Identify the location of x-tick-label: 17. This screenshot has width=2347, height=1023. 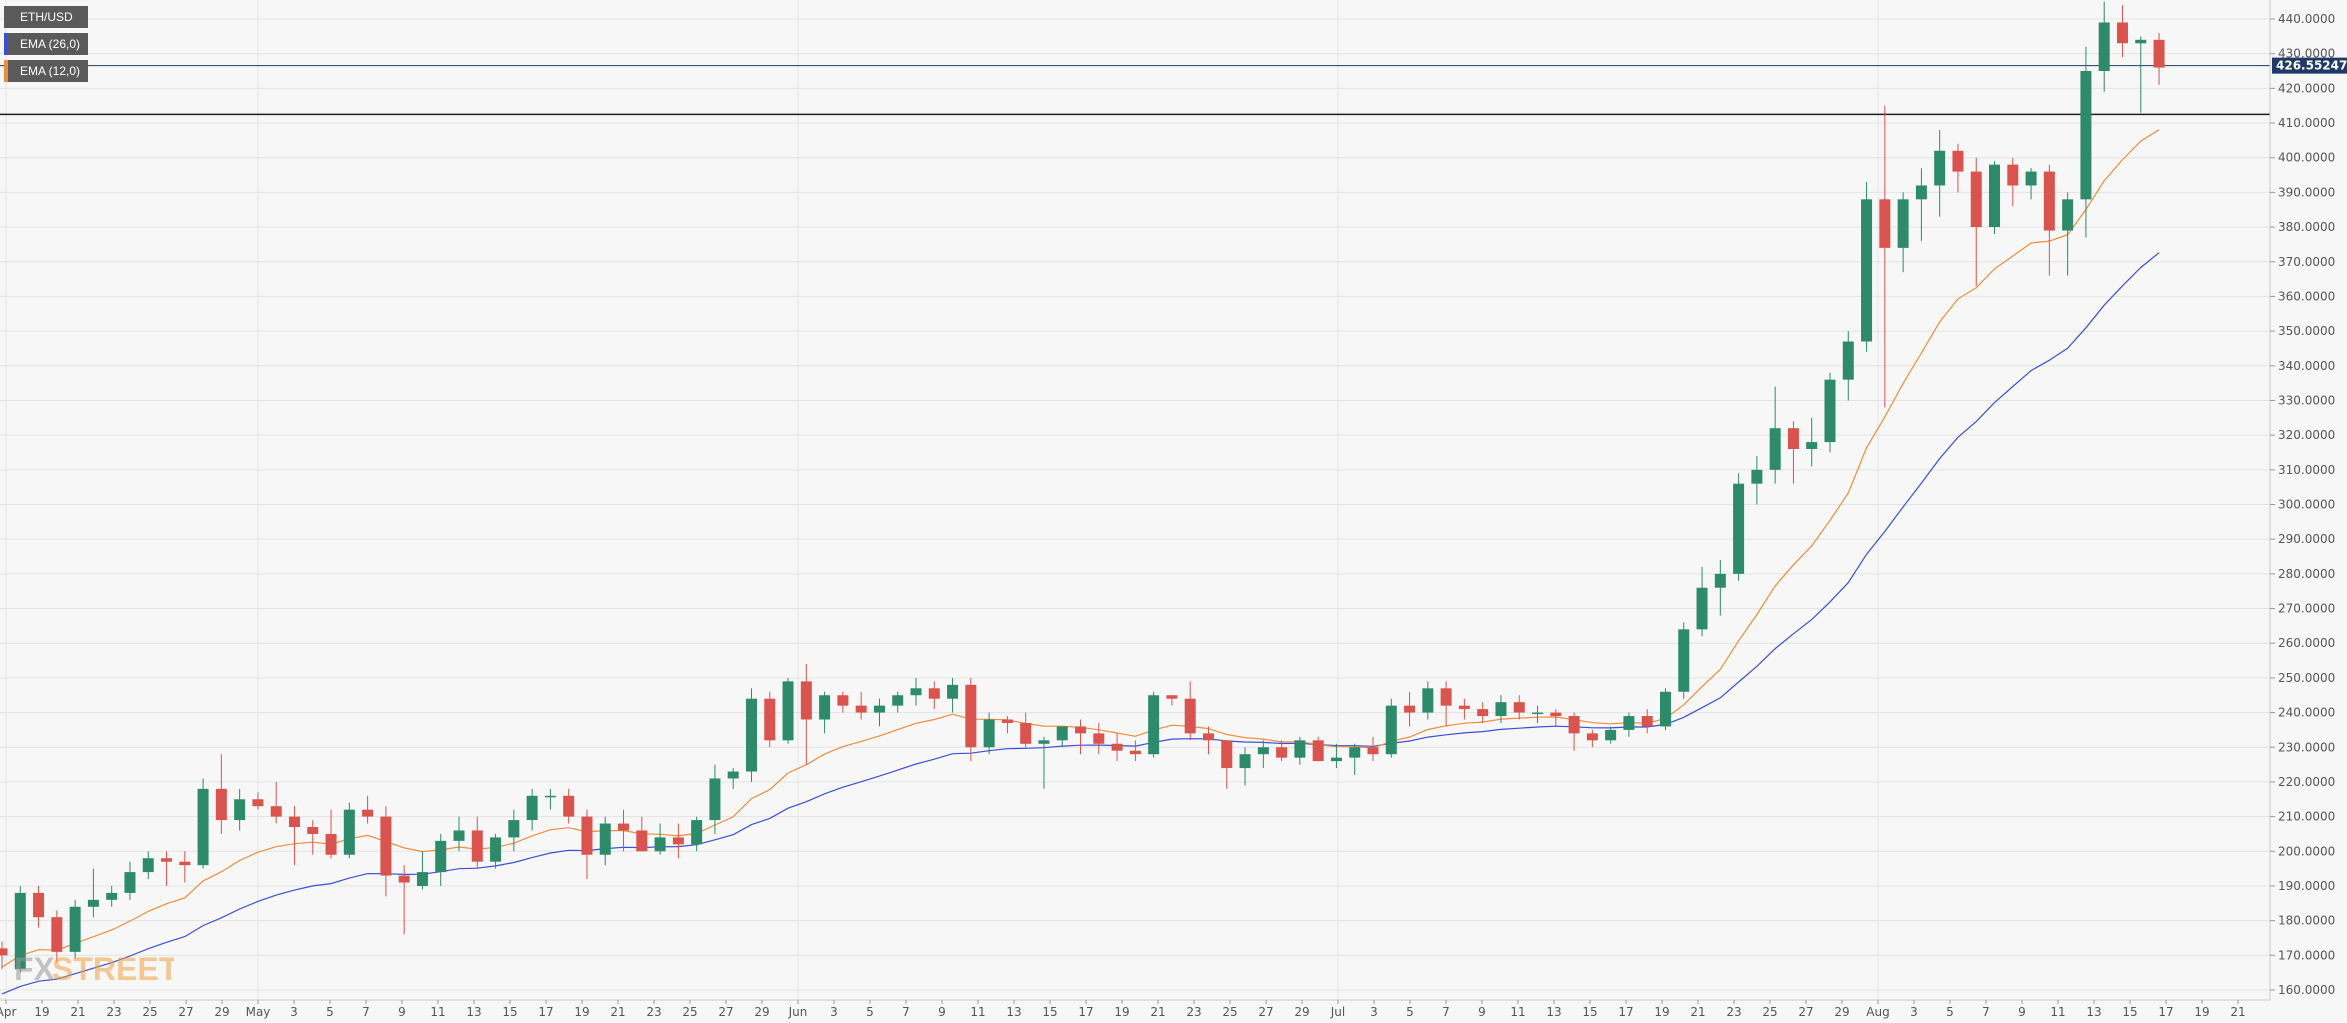
(2165, 1012).